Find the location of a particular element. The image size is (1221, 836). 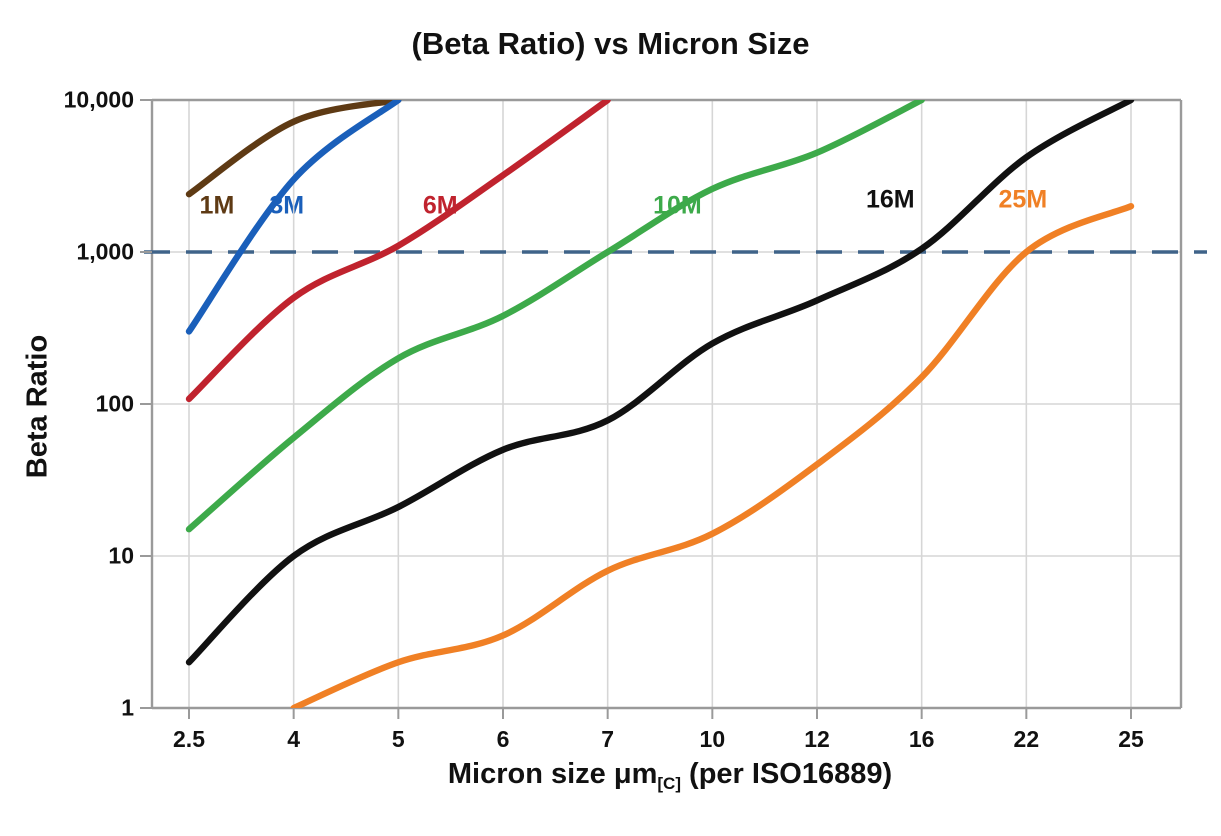

series-label-16m: 16M is located at coordinates (890, 199).